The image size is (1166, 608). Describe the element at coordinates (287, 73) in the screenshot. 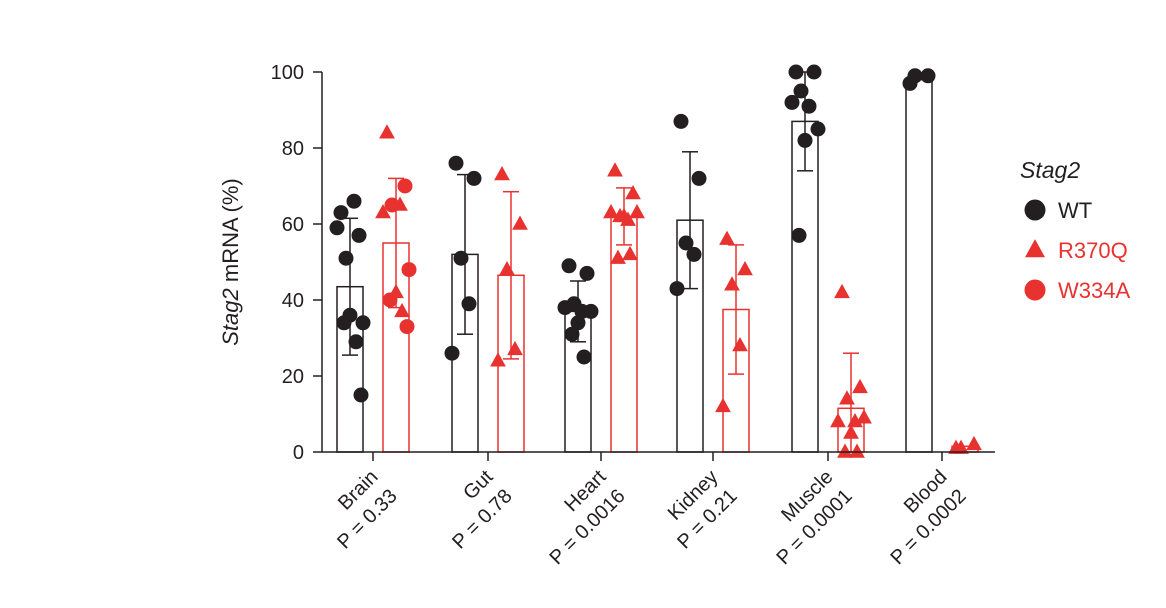

I see `y-tick-label: 100` at that location.